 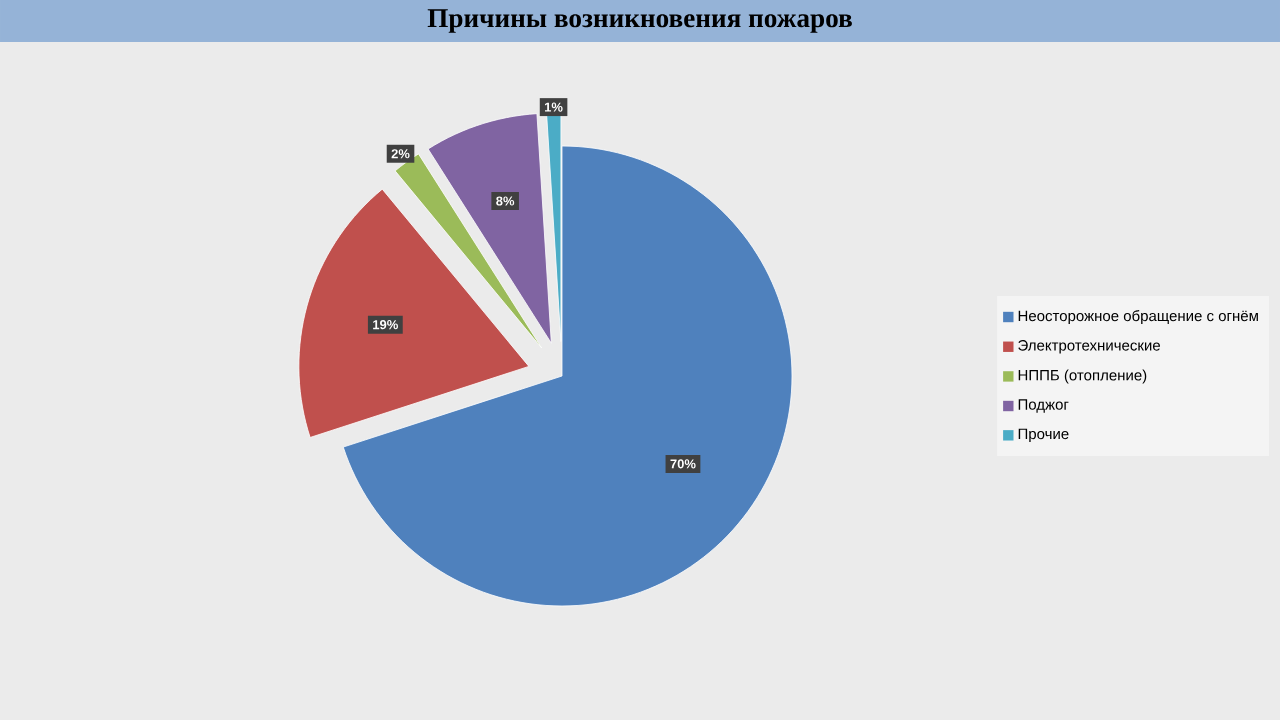 What do you see at coordinates (683, 464) in the screenshot?
I see `data-label: 70%` at bounding box center [683, 464].